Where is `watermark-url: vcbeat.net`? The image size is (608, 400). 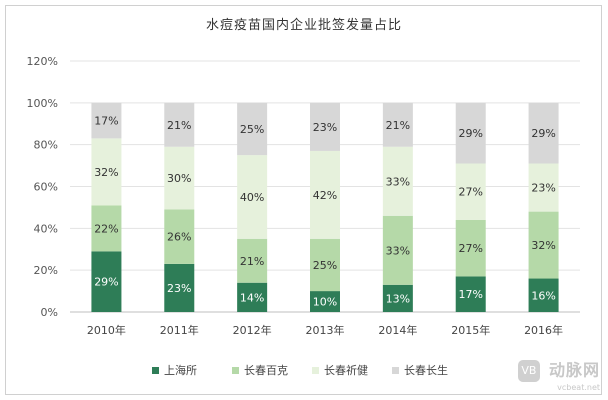 watermark-url: vcbeat.net is located at coordinates (578, 387).